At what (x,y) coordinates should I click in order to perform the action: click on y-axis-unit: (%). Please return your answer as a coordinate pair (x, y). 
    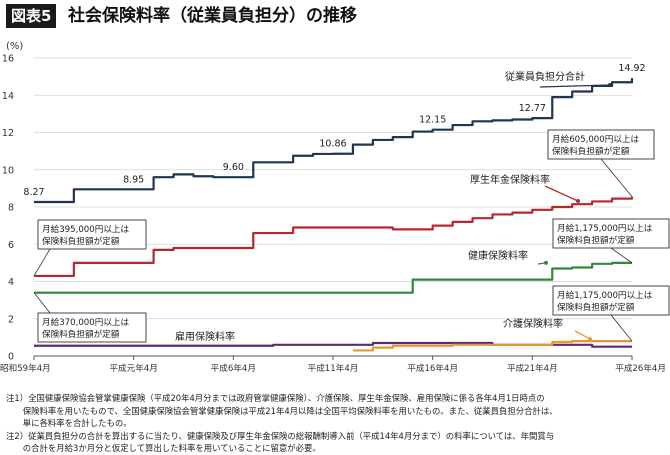
    Looking at the image, I should click on (14, 46).